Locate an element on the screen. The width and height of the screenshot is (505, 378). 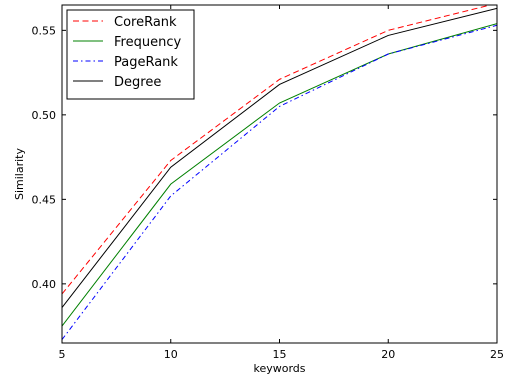
legend-box is located at coordinates (130, 54).